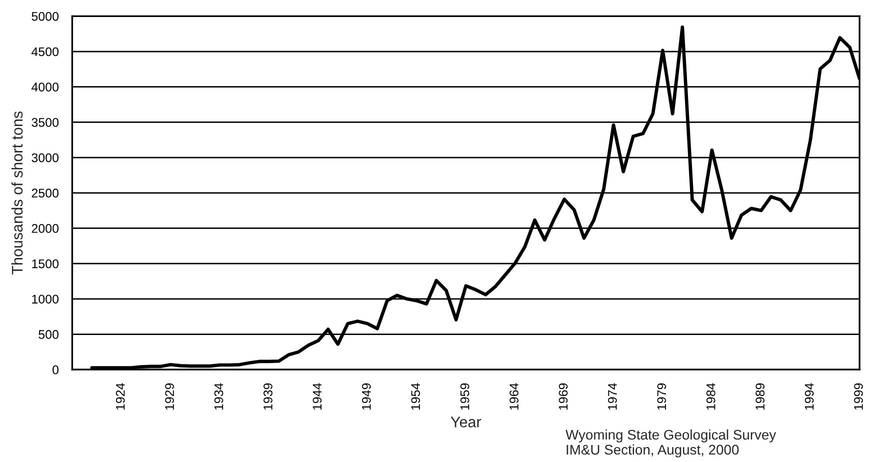 The width and height of the screenshot is (870, 462). Describe the element at coordinates (45, 228) in the screenshot. I see `y-tick-label: 2000` at that location.